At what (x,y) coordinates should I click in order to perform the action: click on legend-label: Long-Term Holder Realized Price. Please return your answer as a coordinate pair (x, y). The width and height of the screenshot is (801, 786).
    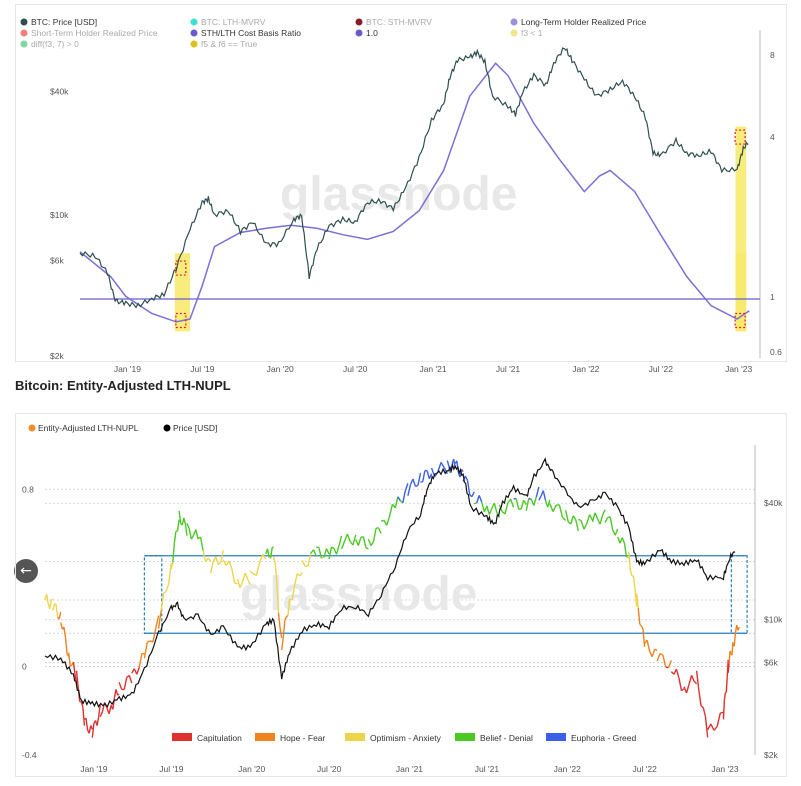
    Looking at the image, I should click on (583, 22).